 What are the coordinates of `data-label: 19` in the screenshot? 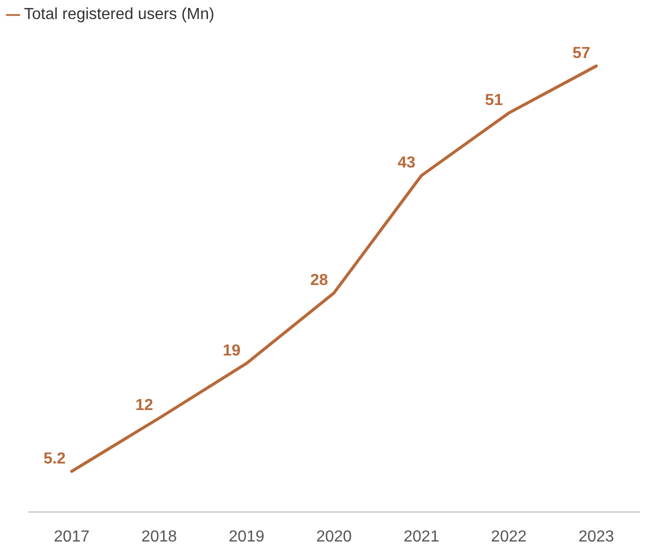 It's located at (231, 351).